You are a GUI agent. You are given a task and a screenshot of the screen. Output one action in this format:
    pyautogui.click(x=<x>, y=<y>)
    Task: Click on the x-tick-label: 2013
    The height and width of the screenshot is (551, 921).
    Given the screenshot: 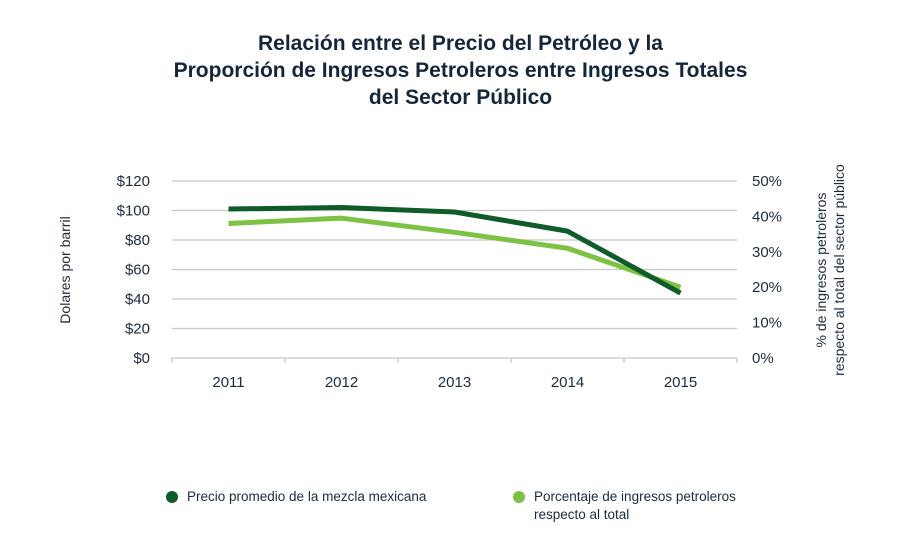 What is the action you would take?
    pyautogui.click(x=454, y=382)
    